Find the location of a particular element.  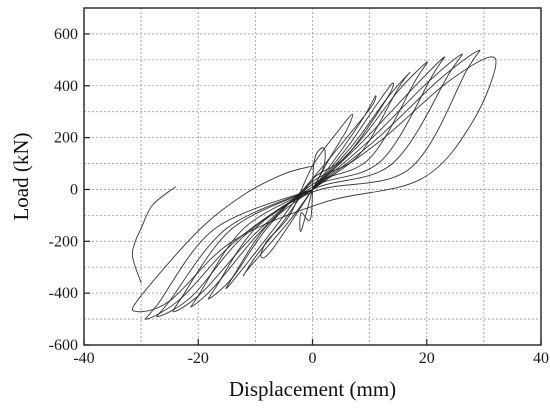

y-tick-label: 200 is located at coordinates (66, 138).